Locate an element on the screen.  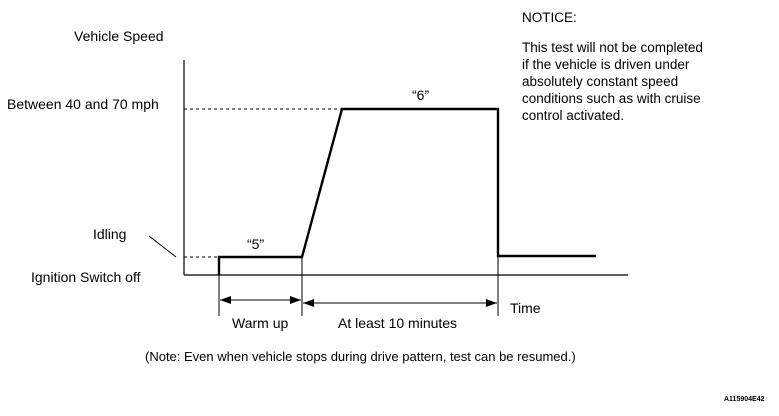
figure-code: A115904E42 is located at coordinates (744, 399).